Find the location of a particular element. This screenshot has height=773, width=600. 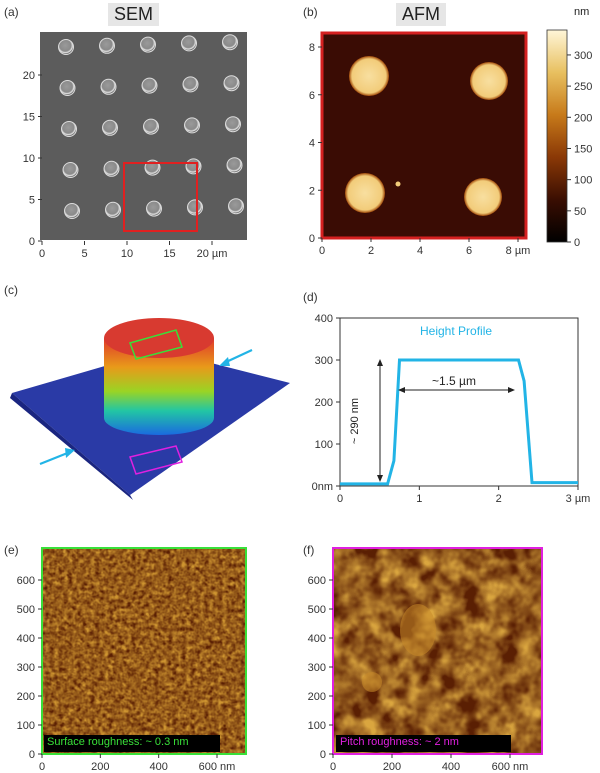

e-x-tick-label: 0 is located at coordinates (42, 767).